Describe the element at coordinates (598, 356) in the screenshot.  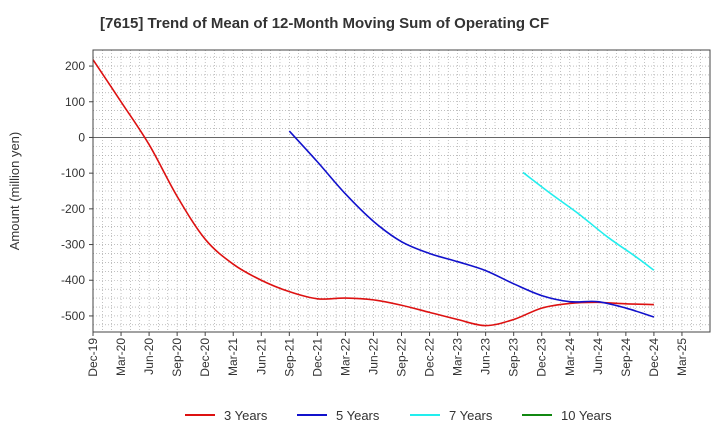
I see `x-tick-label: Jun-24` at that location.